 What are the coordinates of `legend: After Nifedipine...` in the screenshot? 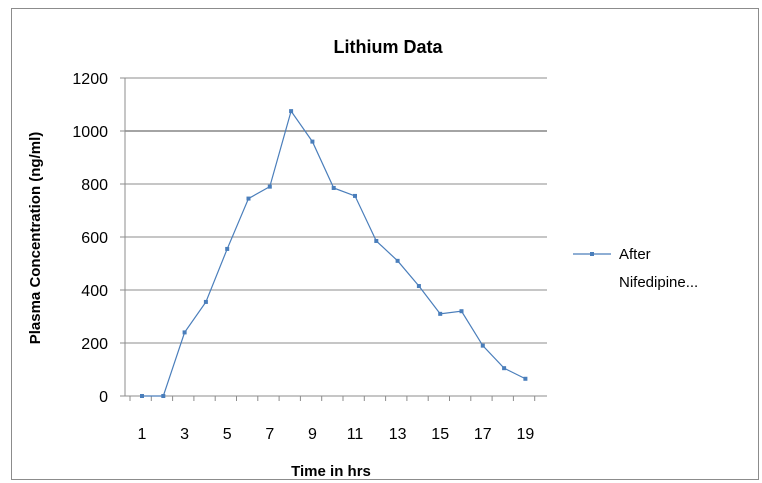 It's located at (635, 268).